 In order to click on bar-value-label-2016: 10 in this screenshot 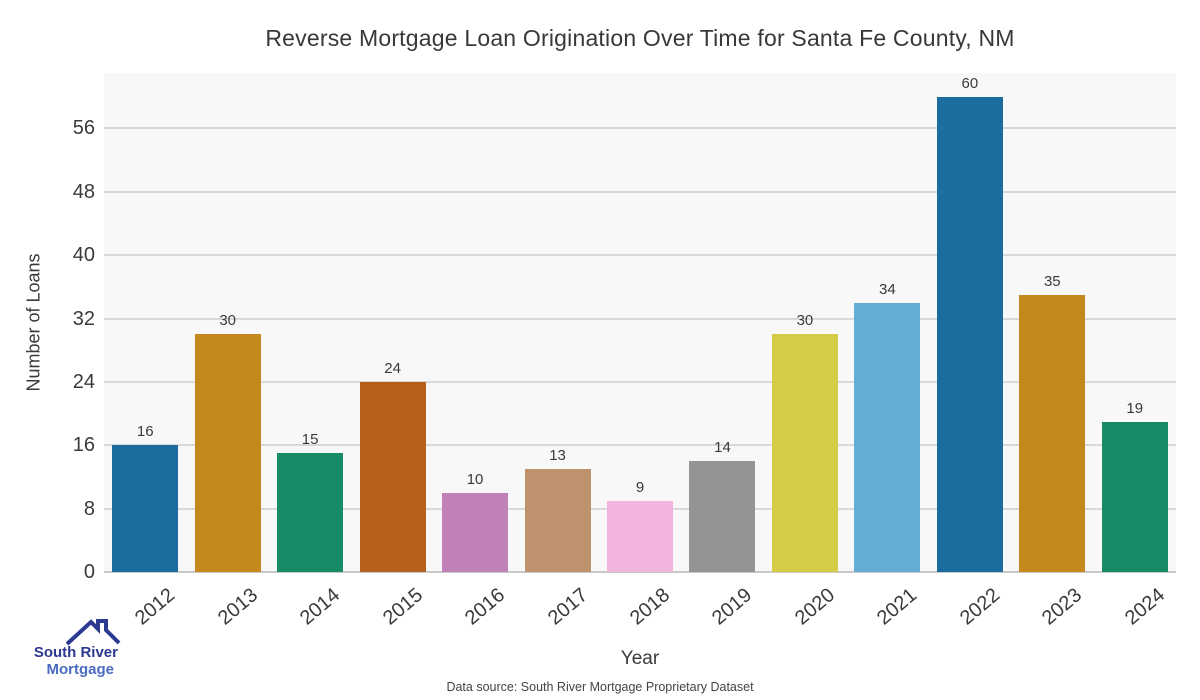, I will do `click(475, 479)`.